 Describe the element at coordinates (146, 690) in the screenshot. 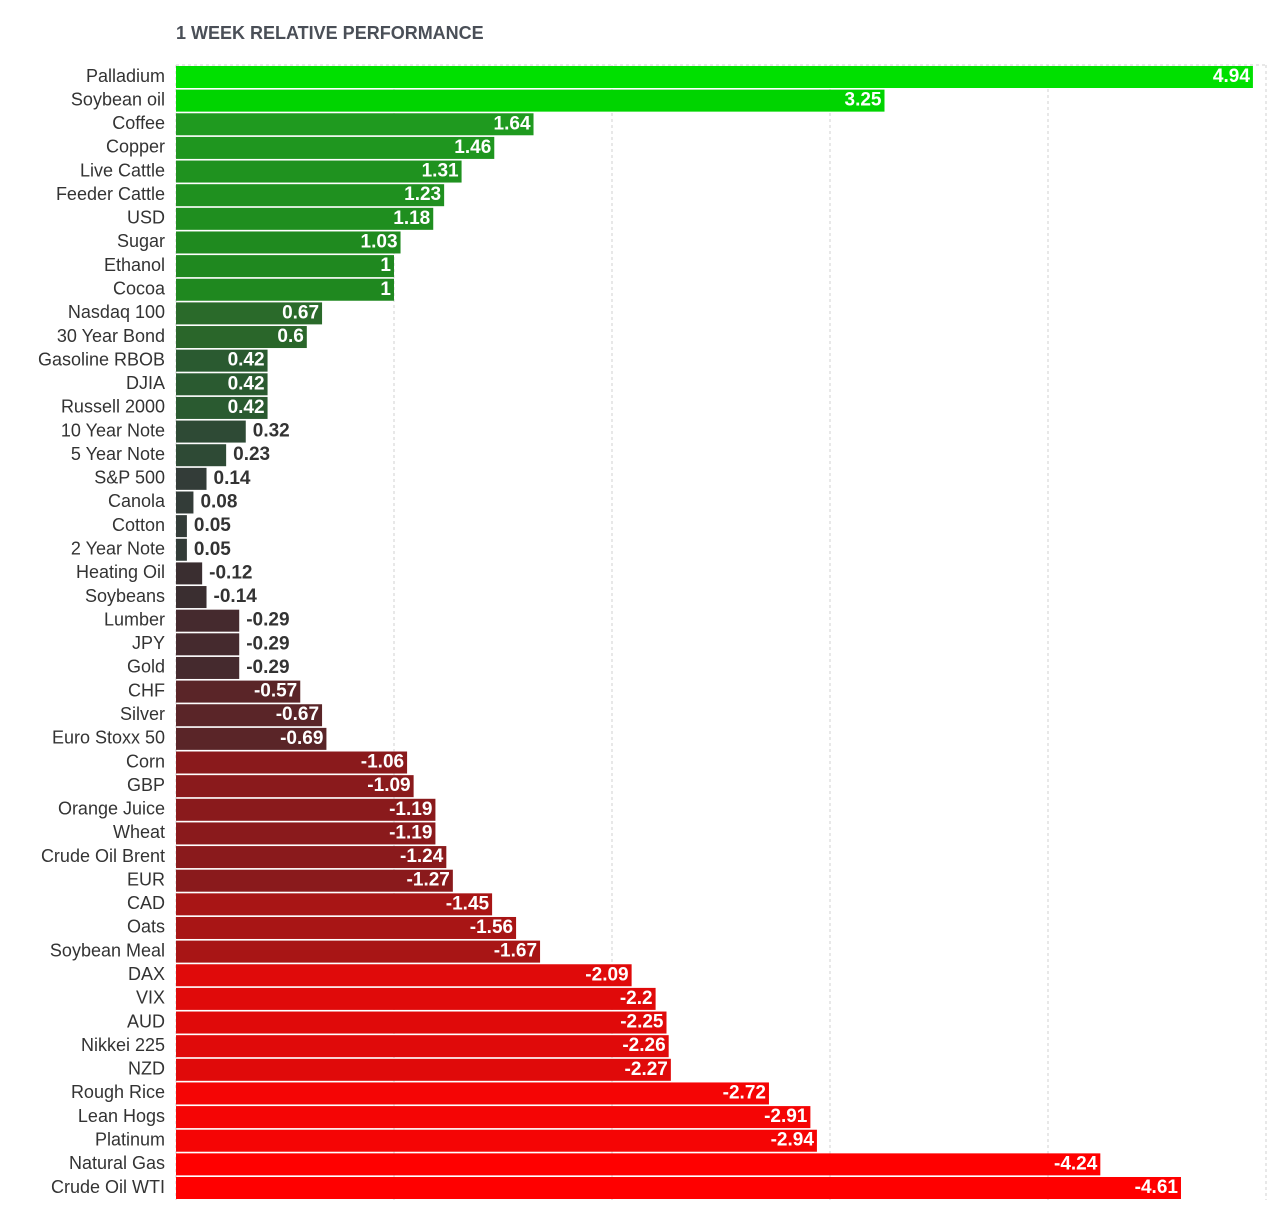

I see `category-label: CHF` at that location.